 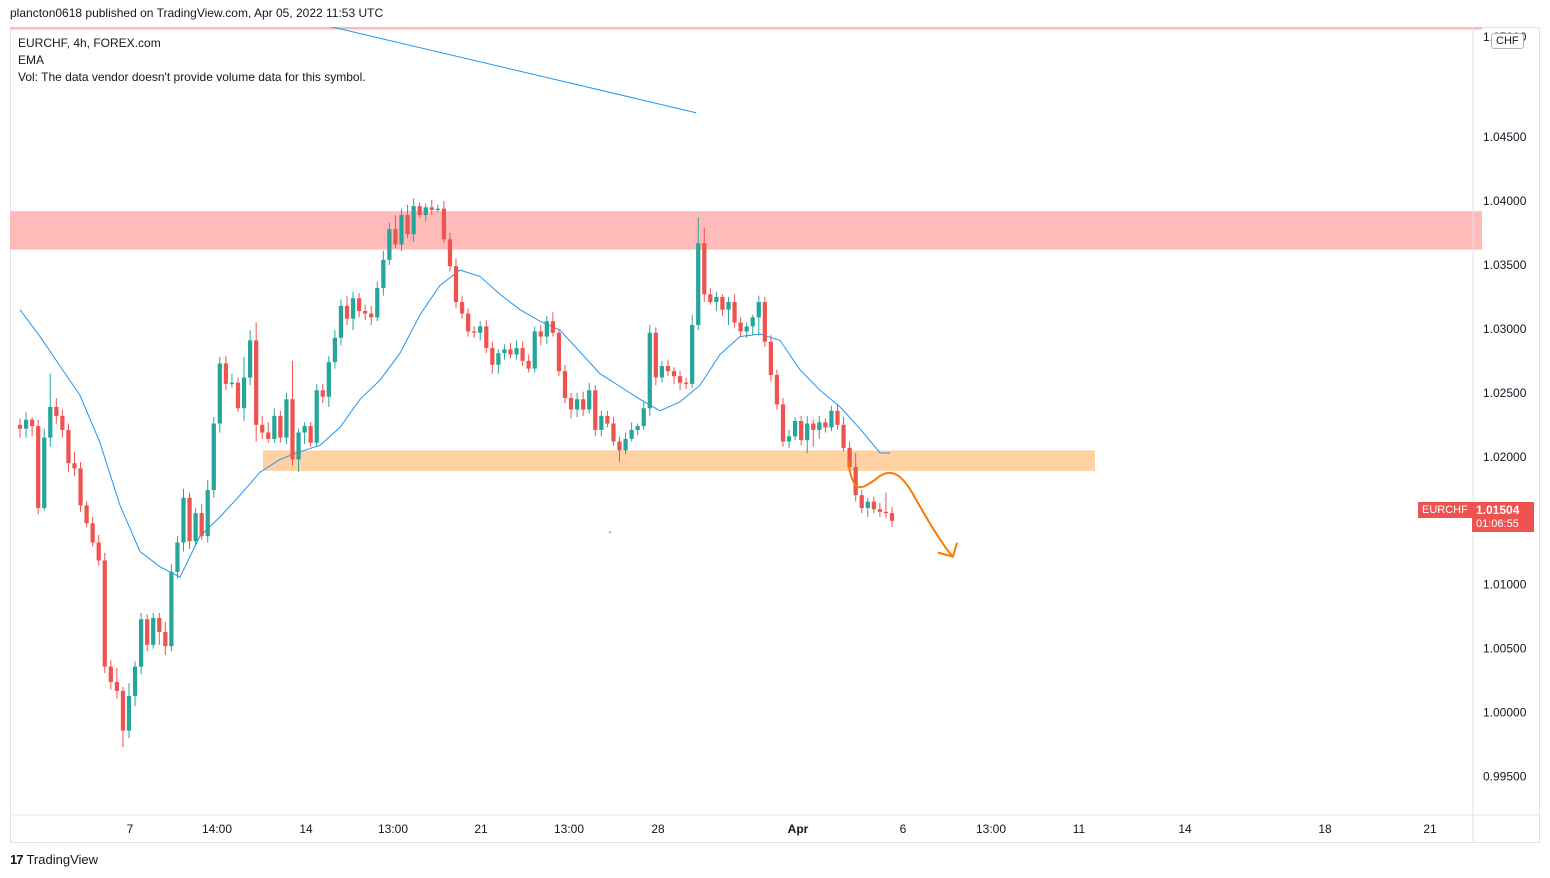 What do you see at coordinates (1445, 510) in the screenshot?
I see `last-price-symbol: EURCHF` at bounding box center [1445, 510].